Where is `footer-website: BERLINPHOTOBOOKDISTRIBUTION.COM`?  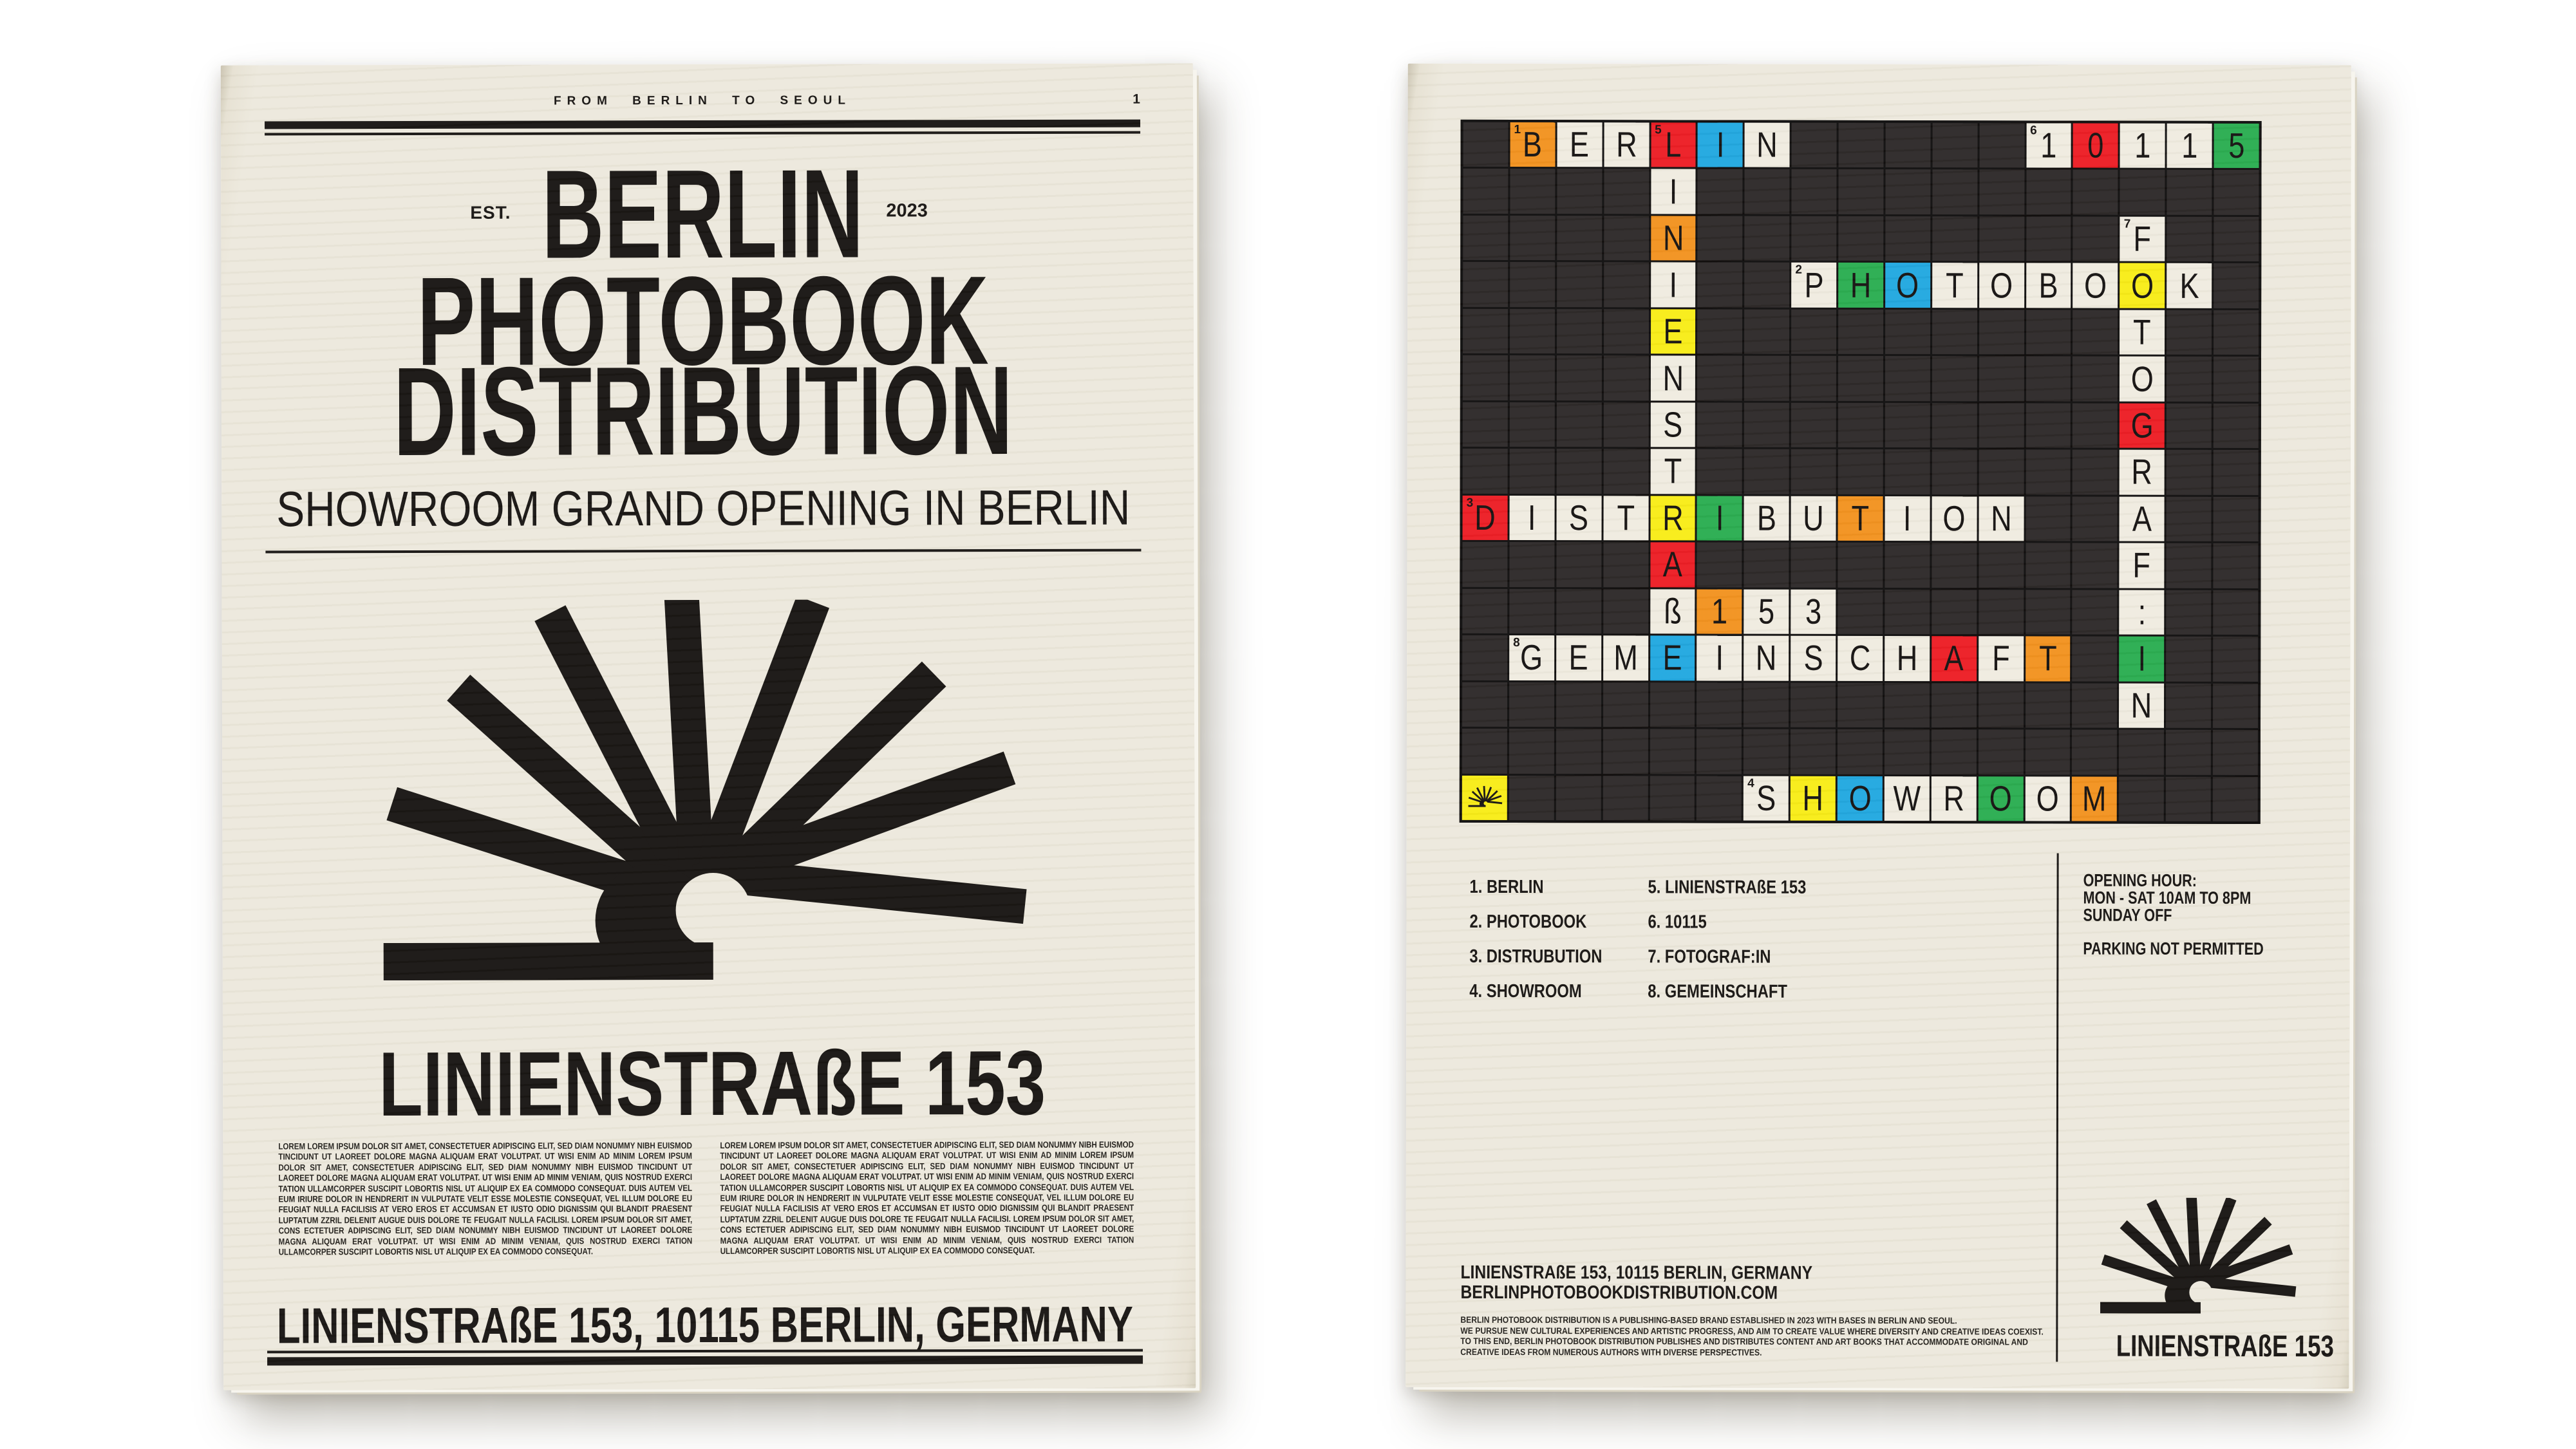
footer-website: BERLINPHOTOBOOKDISTRIBUTION.COM is located at coordinates (1619, 1293).